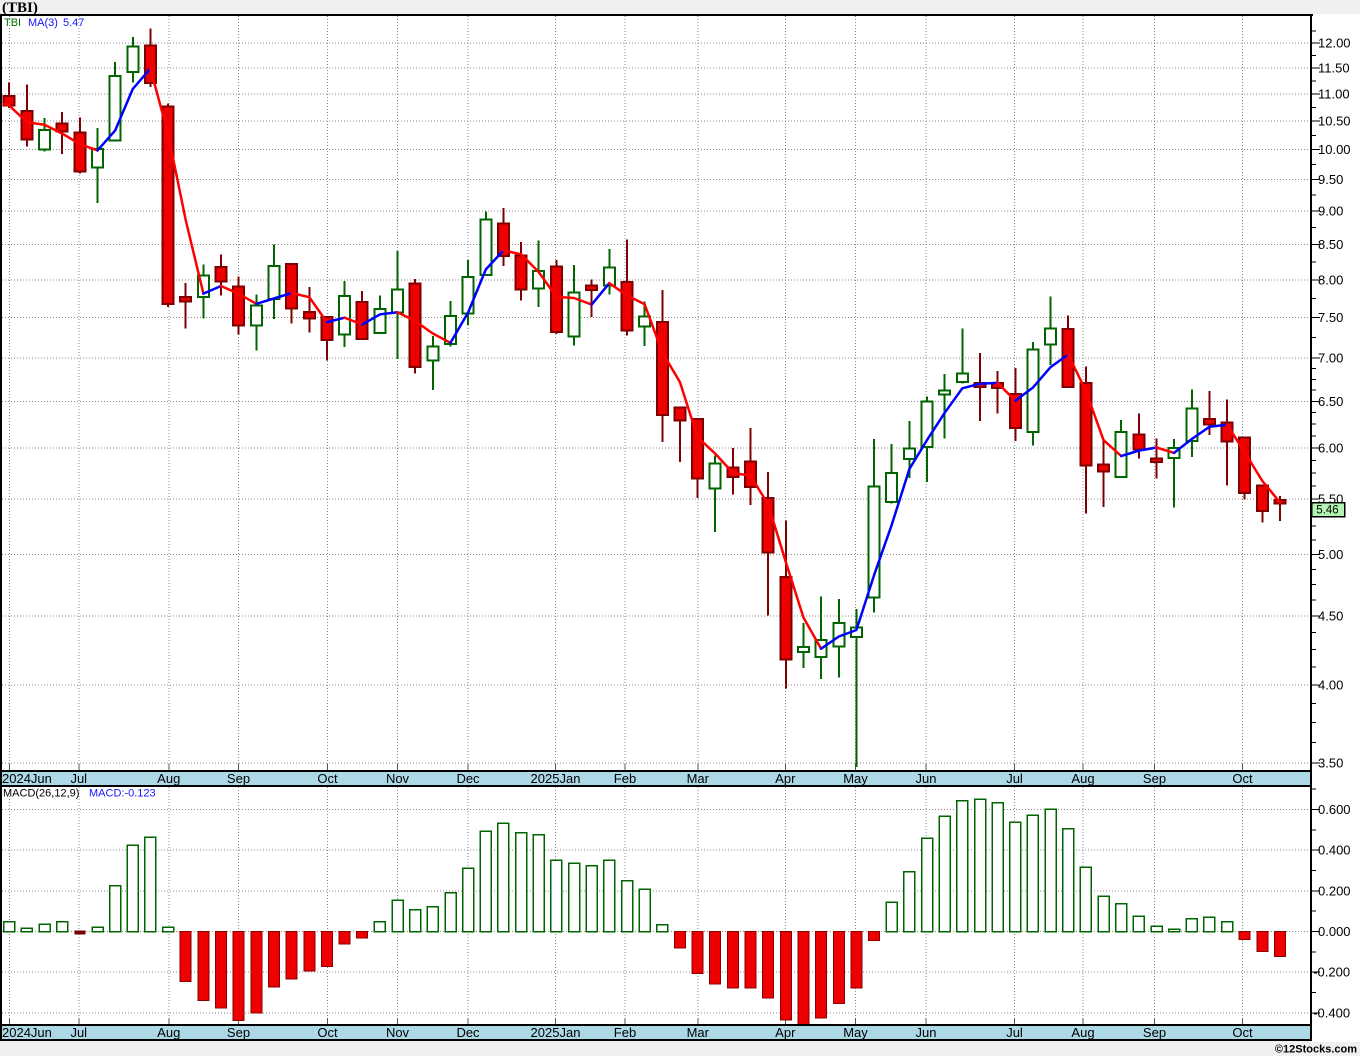 This screenshot has height=1056, width=1360. I want to click on svg-text: 9.50, so click(1330, 179).